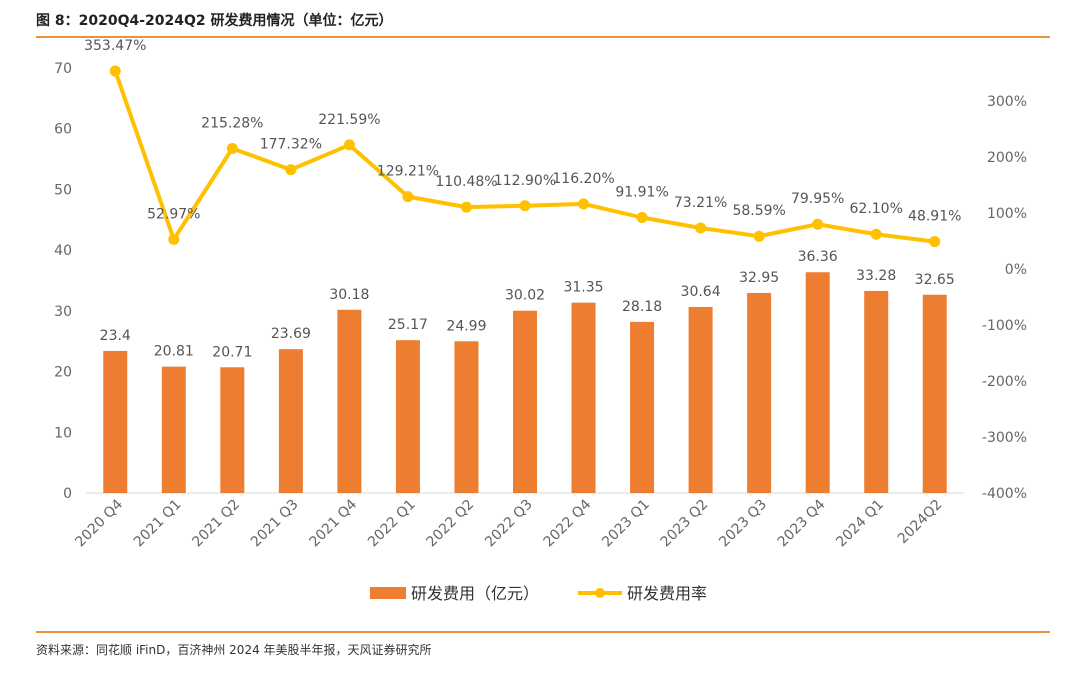 The width and height of the screenshot is (1080, 680). I want to click on rate-data-label: 353.47%, so click(115, 46).